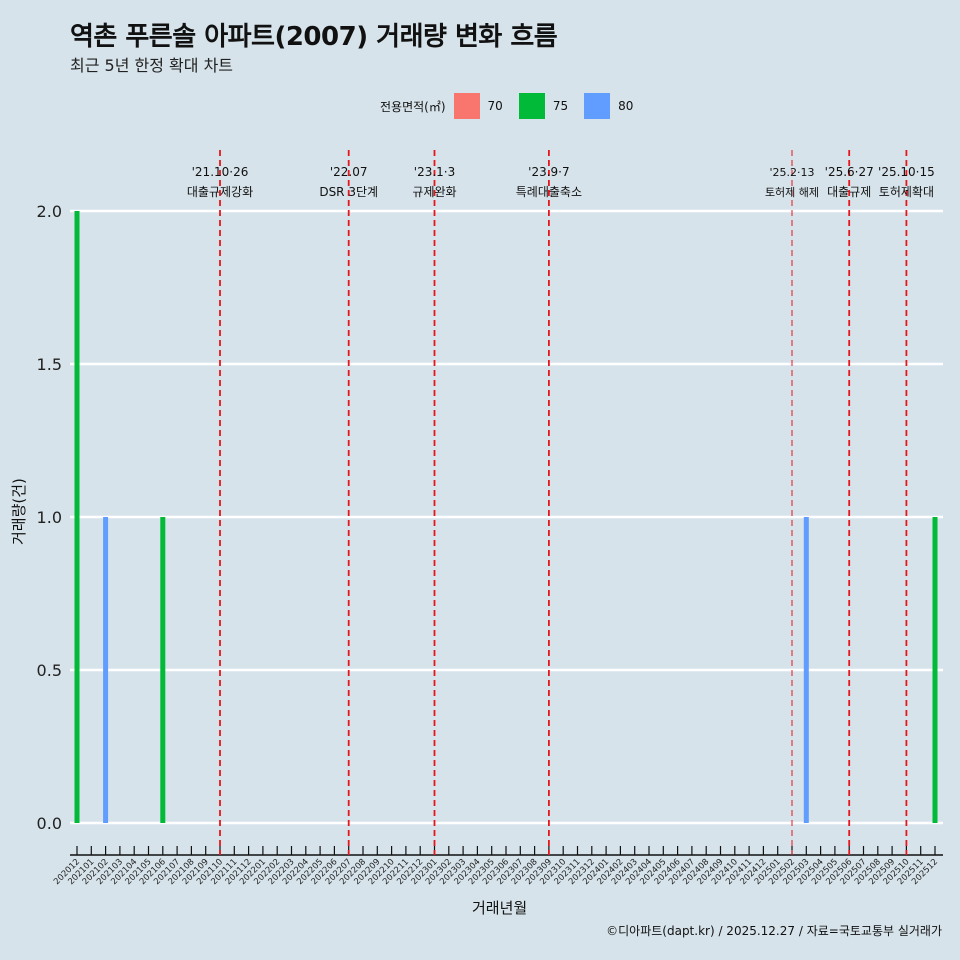  I want to click on x-axis-label: 거래년월, so click(500, 908).